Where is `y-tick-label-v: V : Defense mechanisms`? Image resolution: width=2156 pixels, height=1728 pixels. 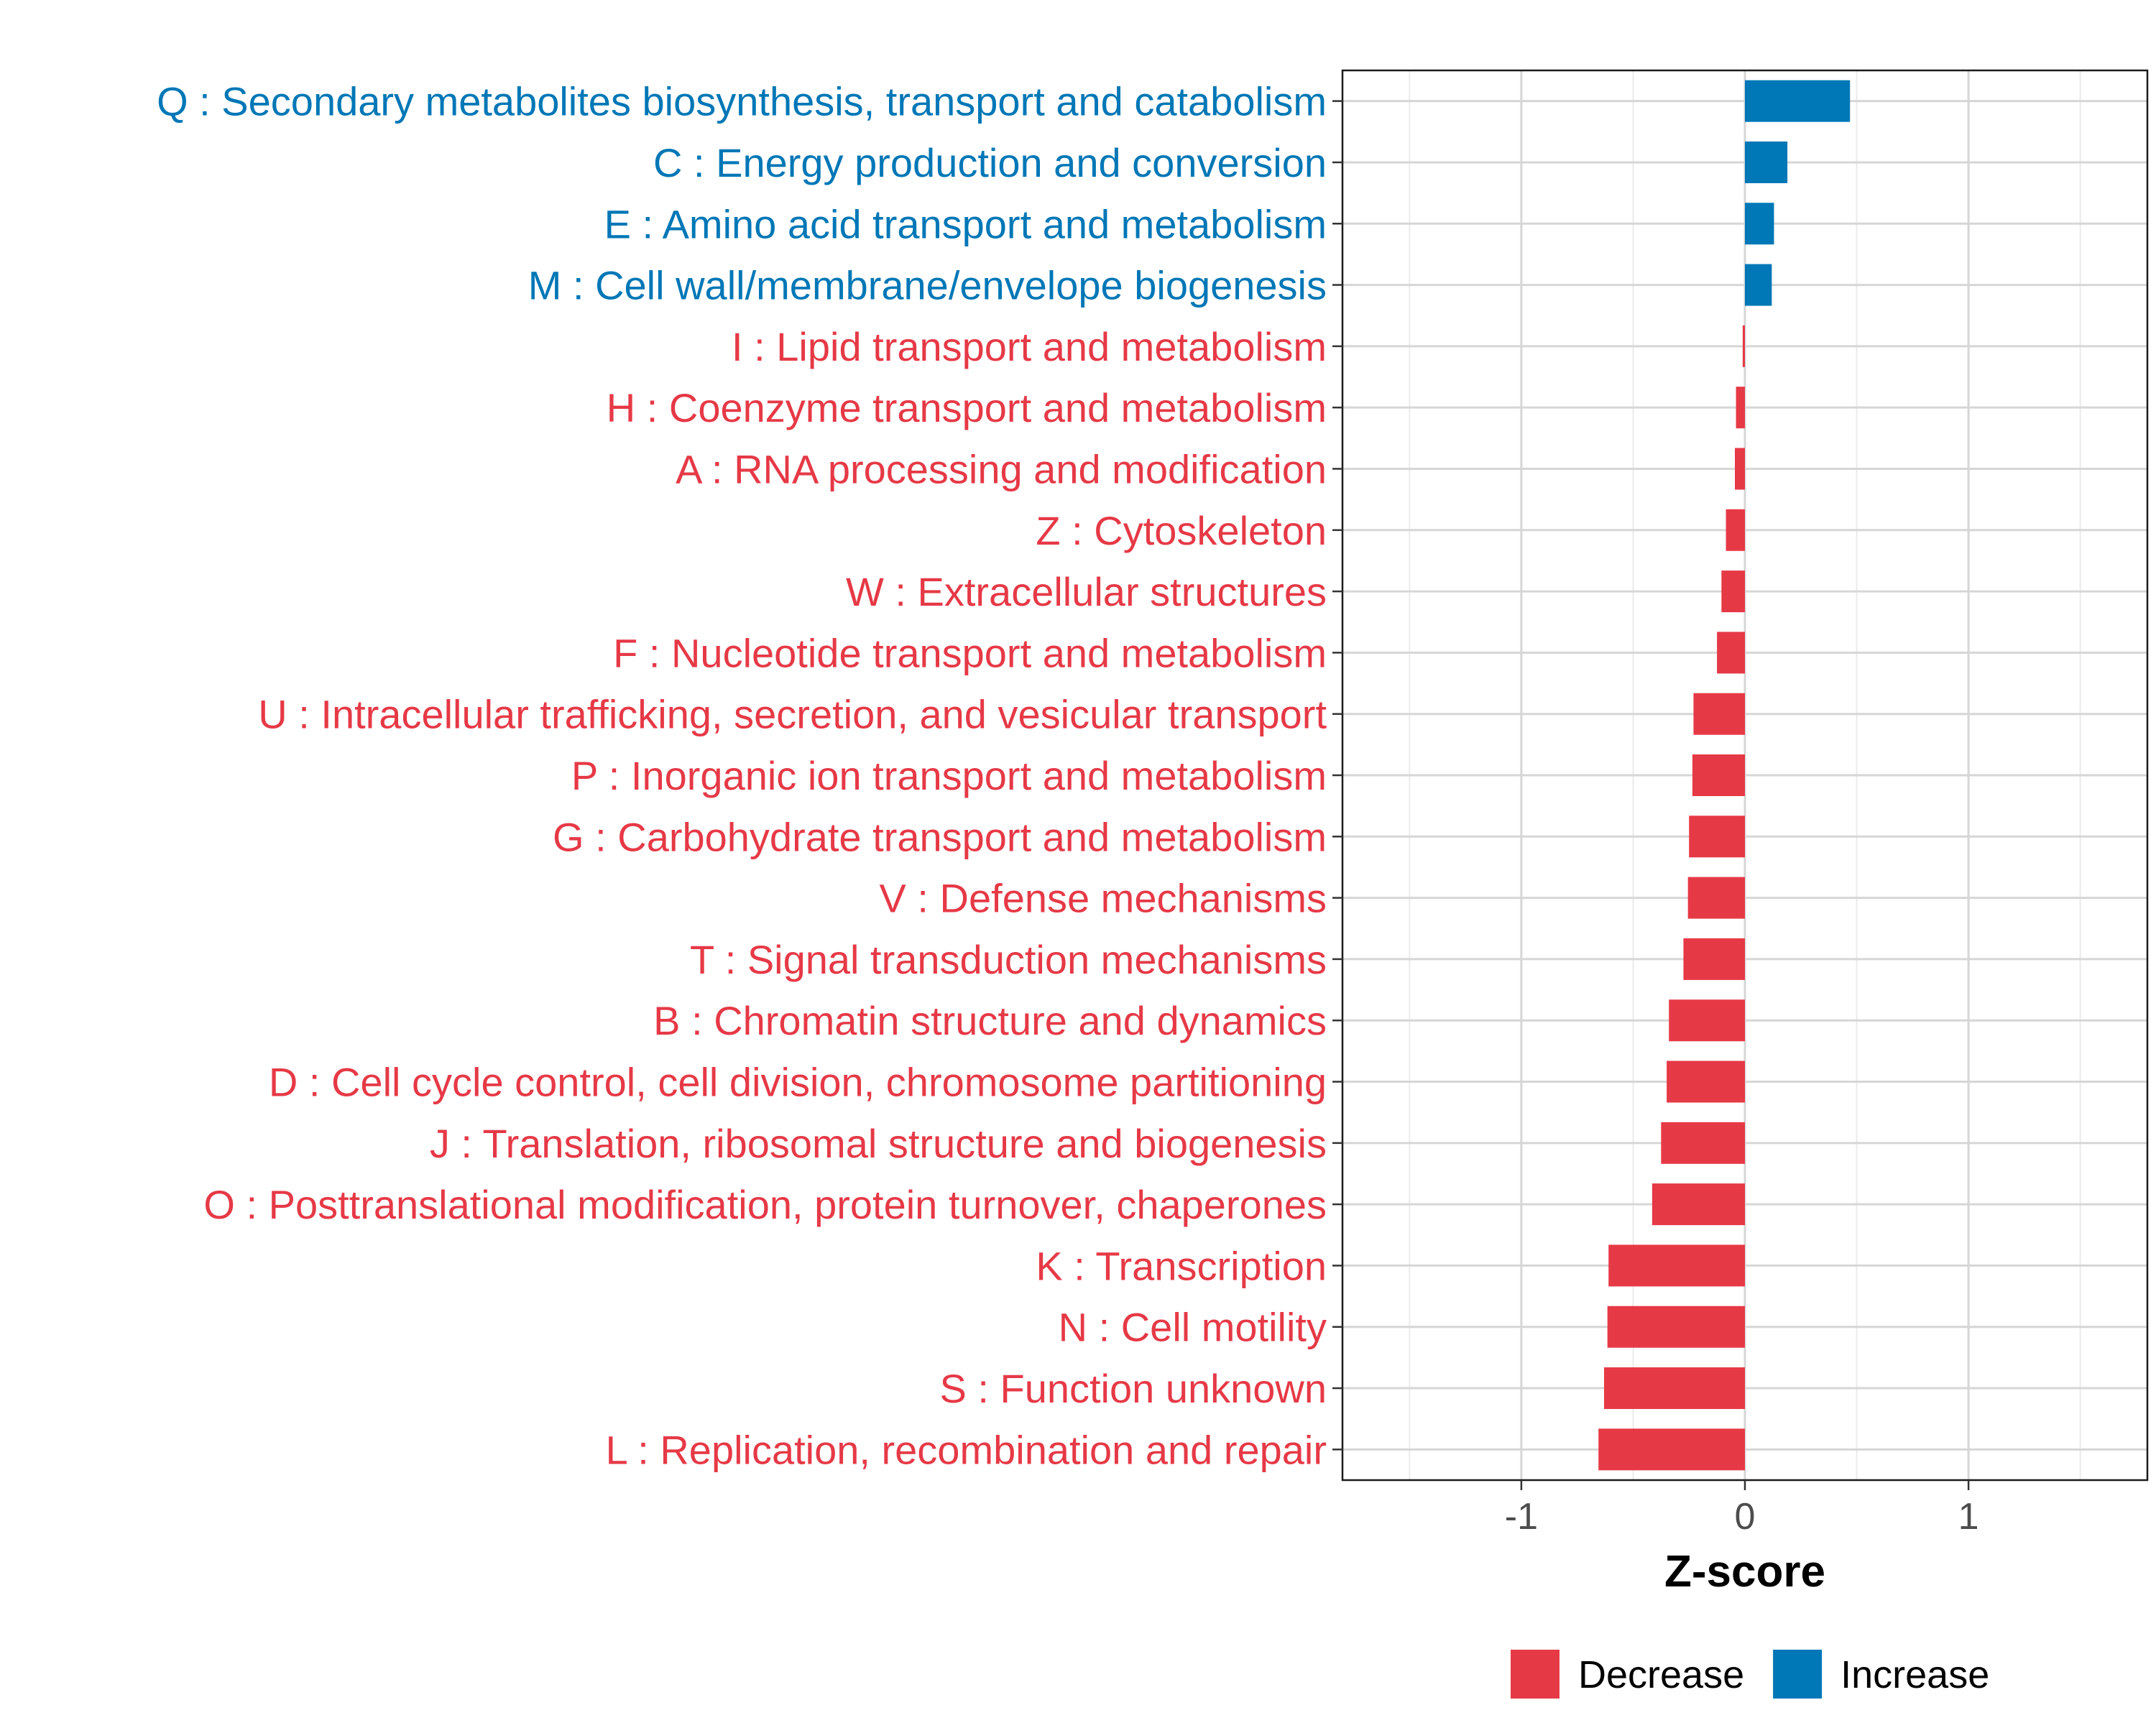 y-tick-label-v: V : Defense mechanisms is located at coordinates (1103, 899).